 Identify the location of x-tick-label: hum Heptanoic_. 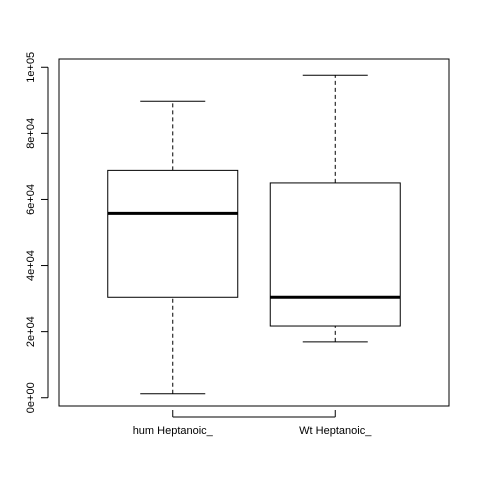
(173, 431).